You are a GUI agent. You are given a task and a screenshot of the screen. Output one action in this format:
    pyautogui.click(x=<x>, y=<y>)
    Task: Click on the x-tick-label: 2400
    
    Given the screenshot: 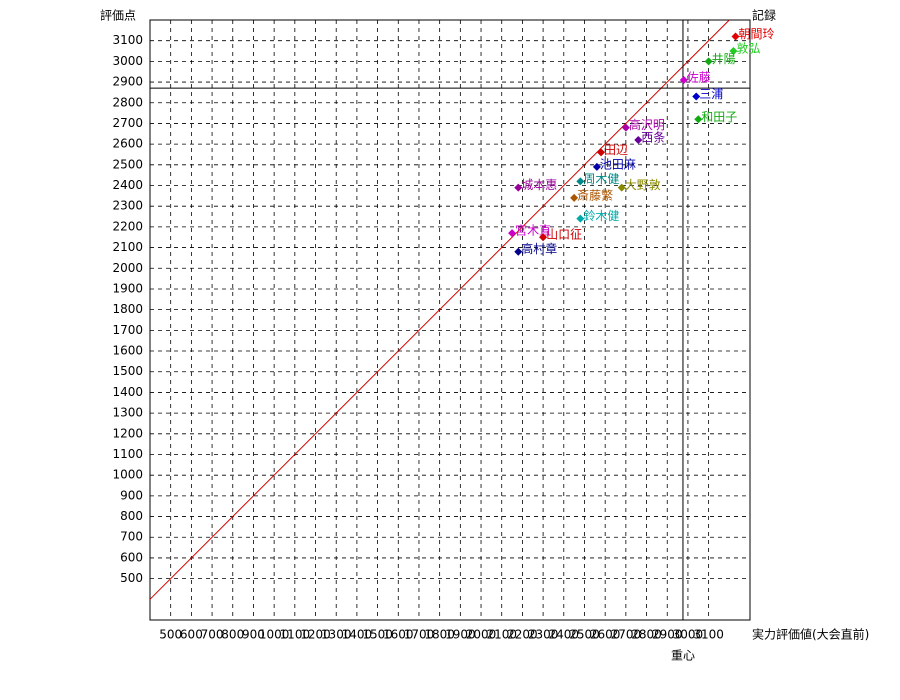 What is the action you would take?
    pyautogui.click(x=564, y=635)
    